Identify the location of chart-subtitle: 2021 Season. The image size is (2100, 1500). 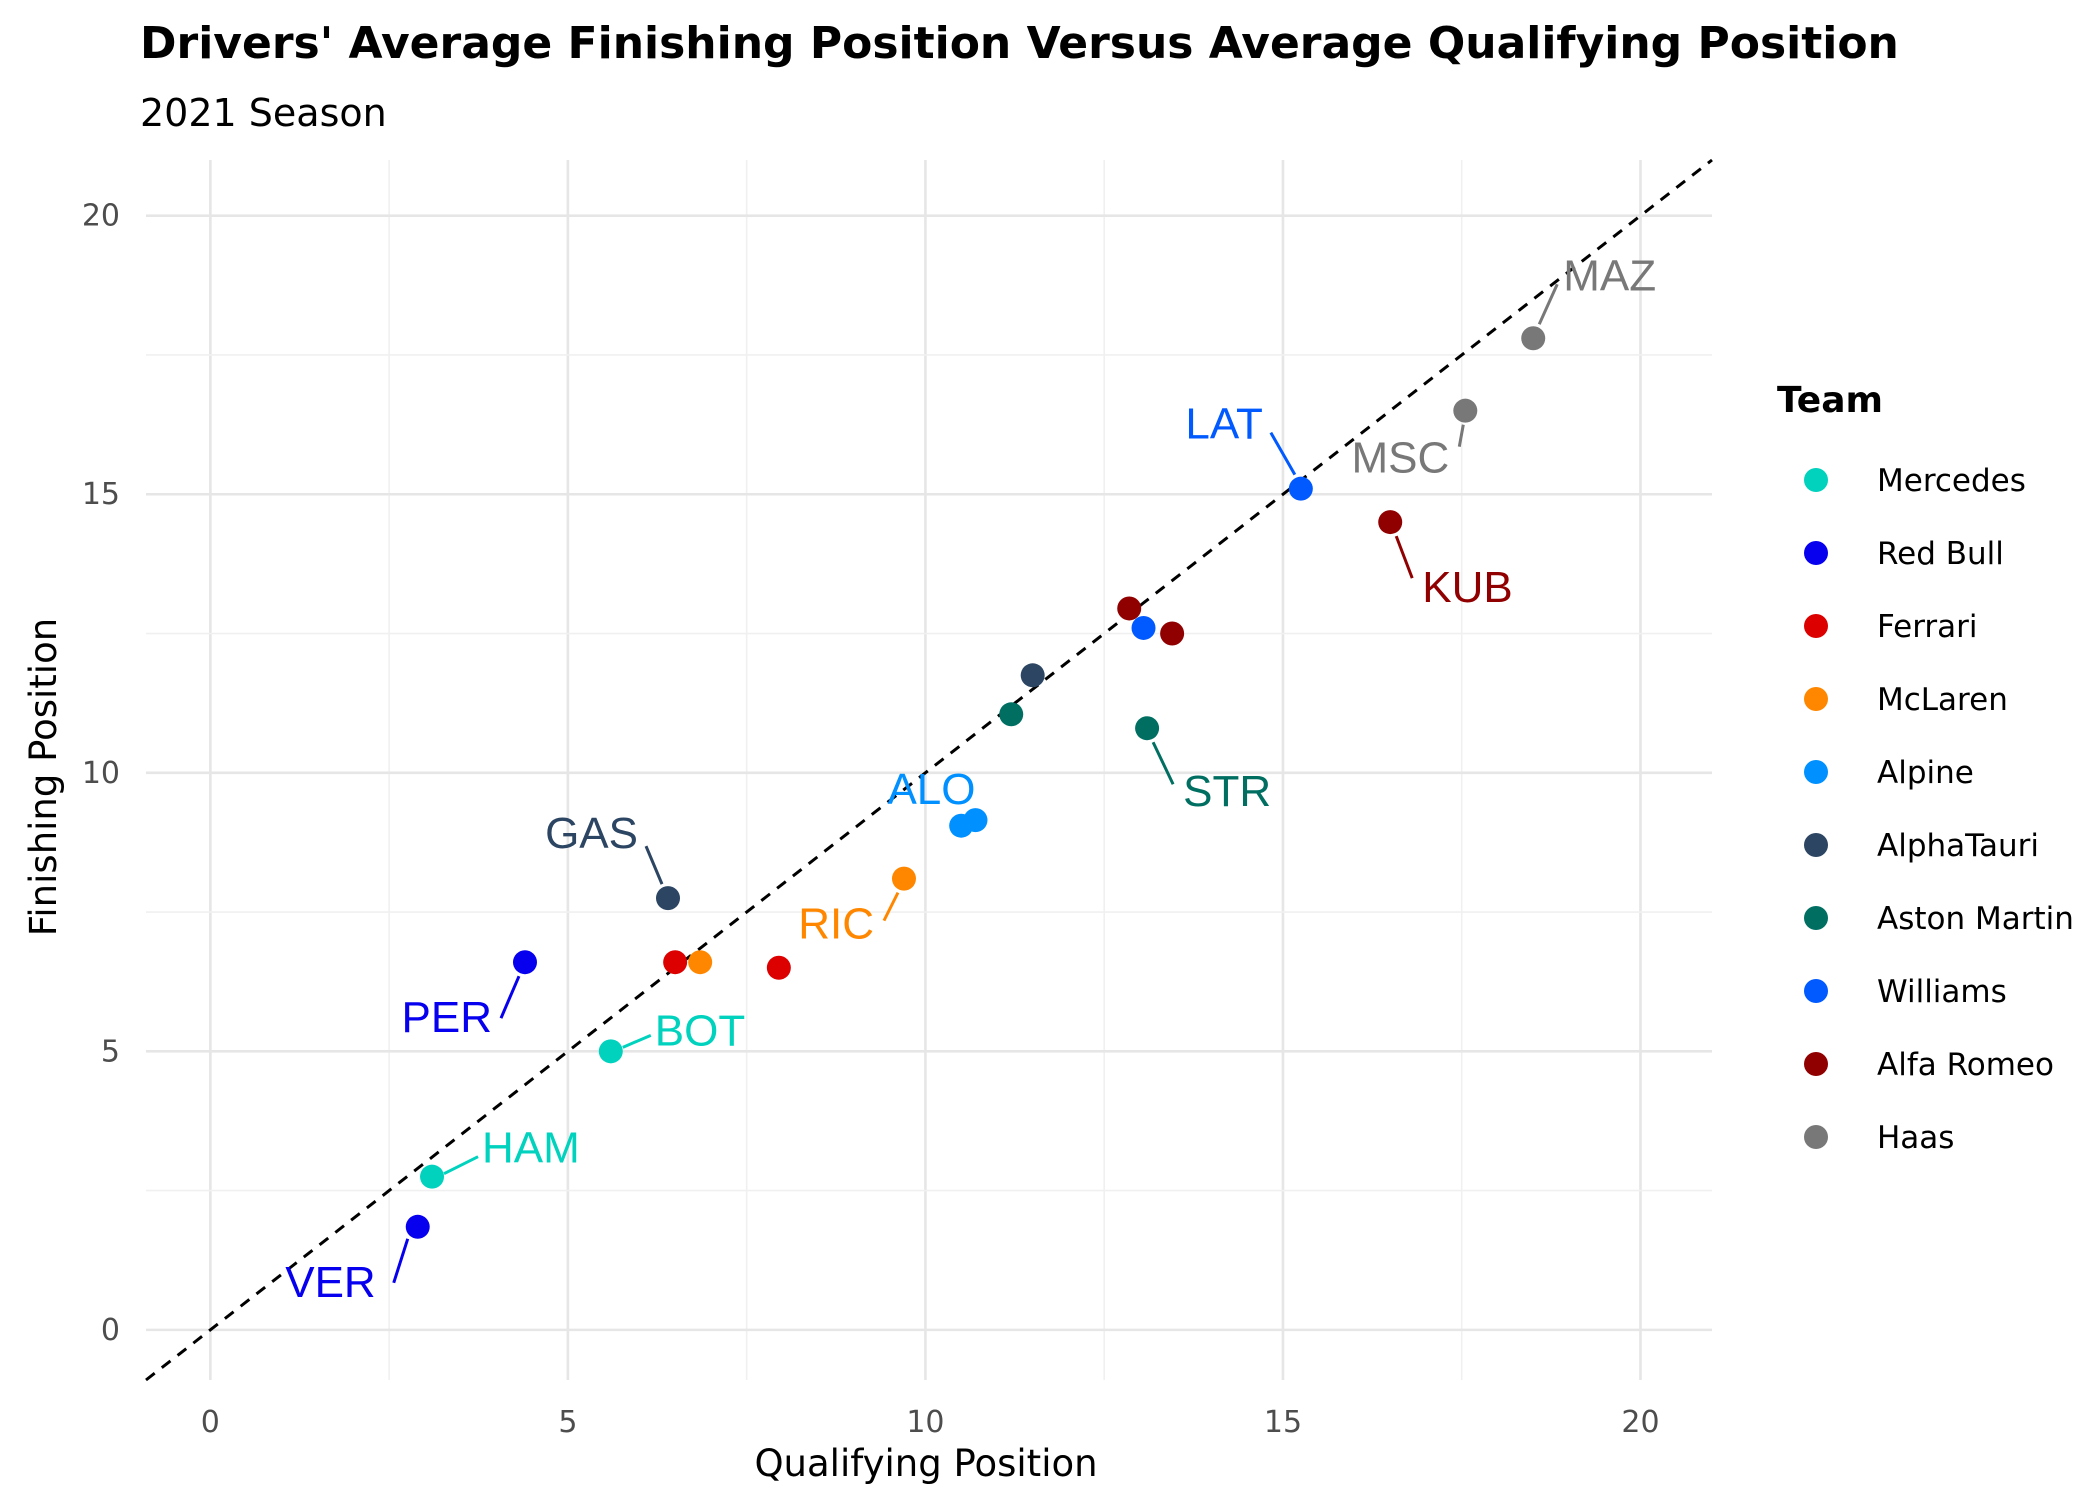
(263, 113).